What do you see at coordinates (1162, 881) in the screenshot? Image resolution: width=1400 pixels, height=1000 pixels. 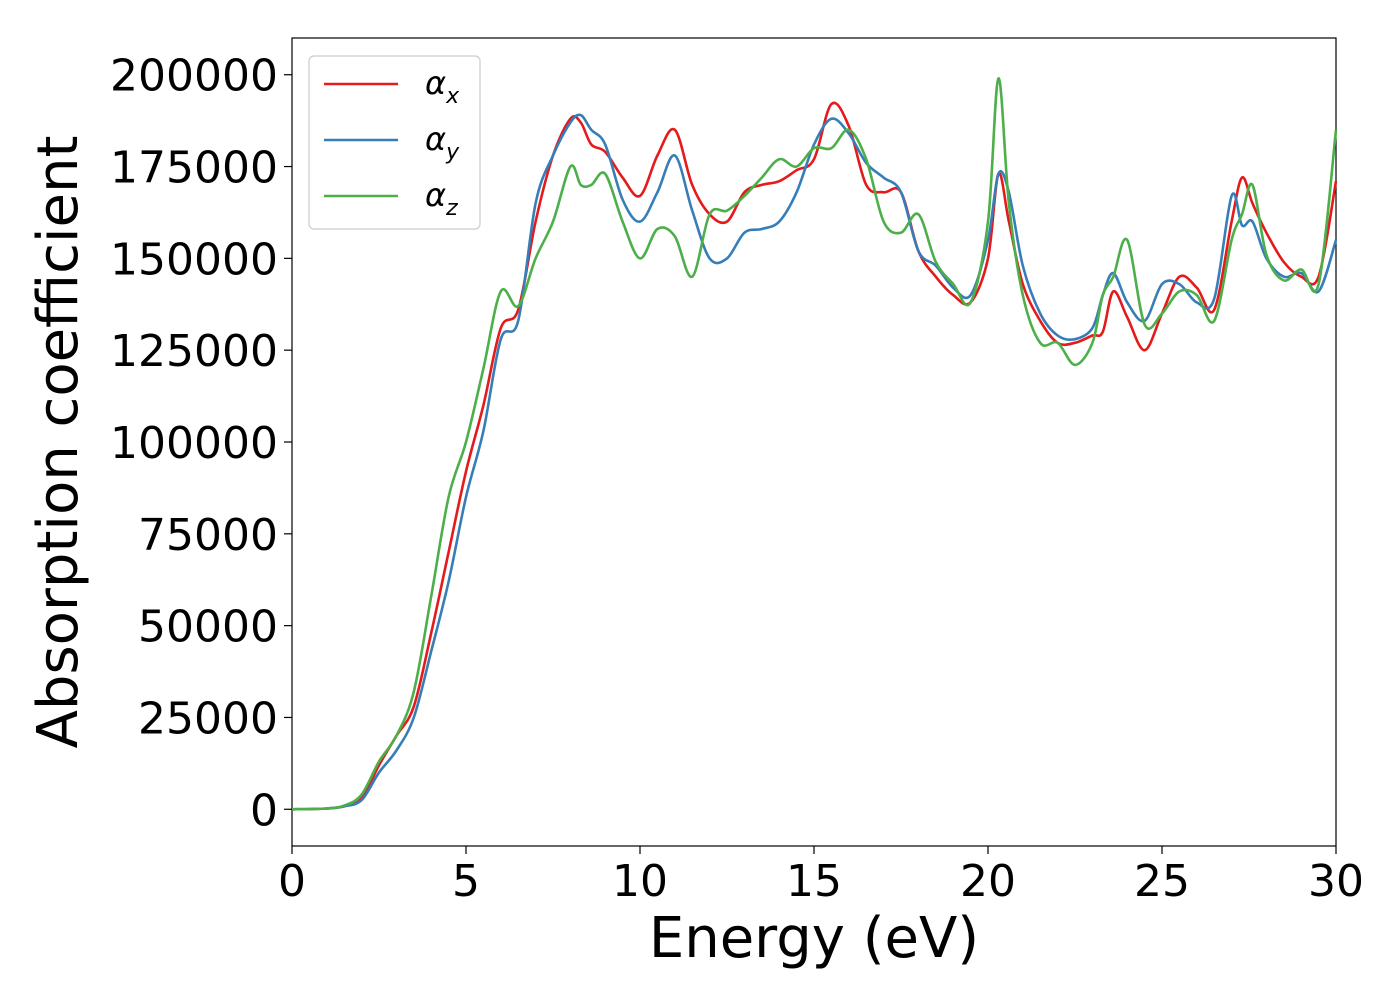 I see `x-tick-label: 25` at bounding box center [1162, 881].